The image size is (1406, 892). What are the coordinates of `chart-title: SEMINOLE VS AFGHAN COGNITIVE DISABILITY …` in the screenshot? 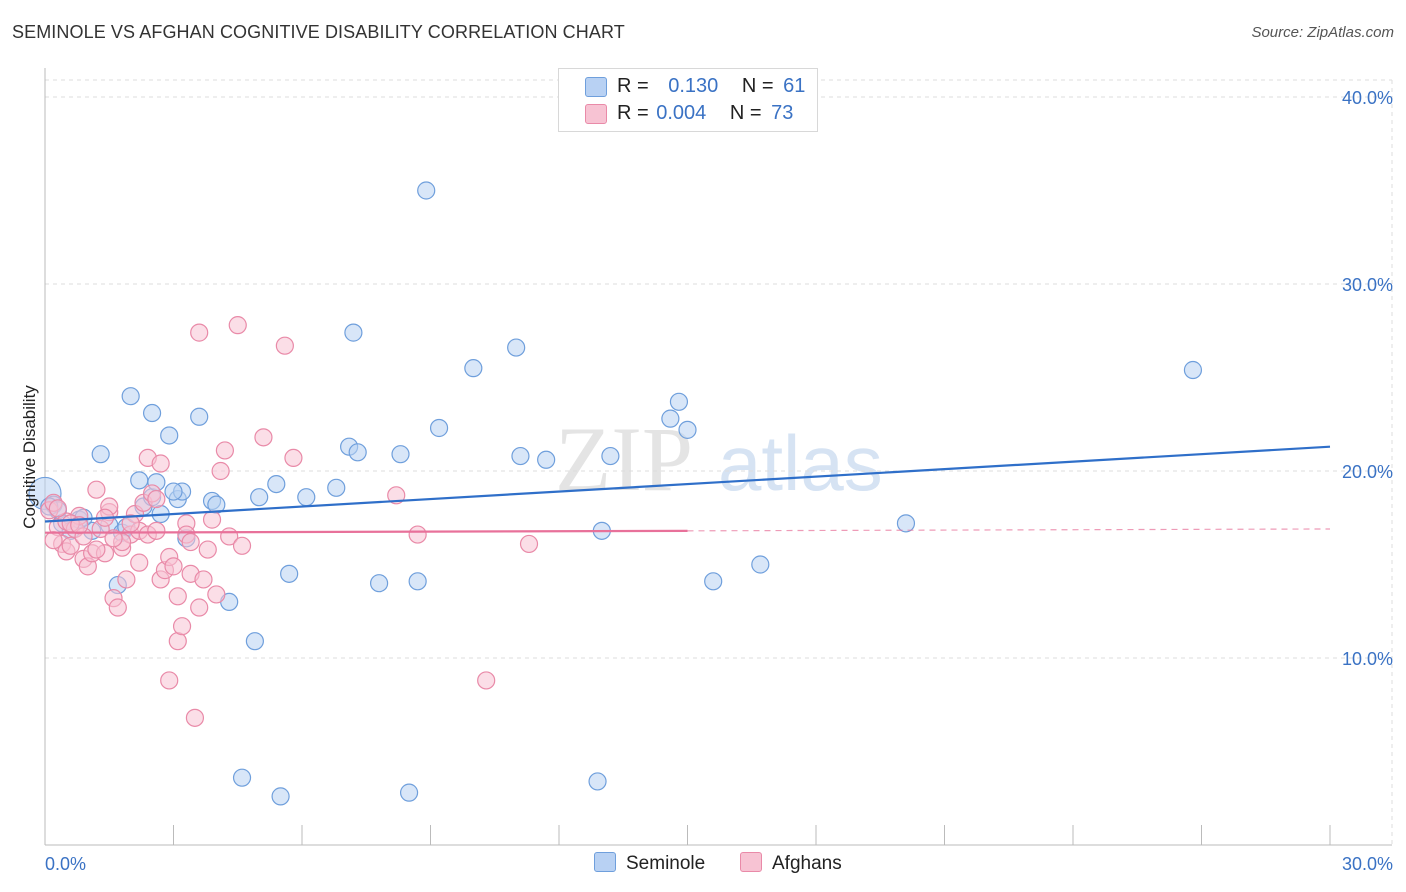 It's located at (318, 32).